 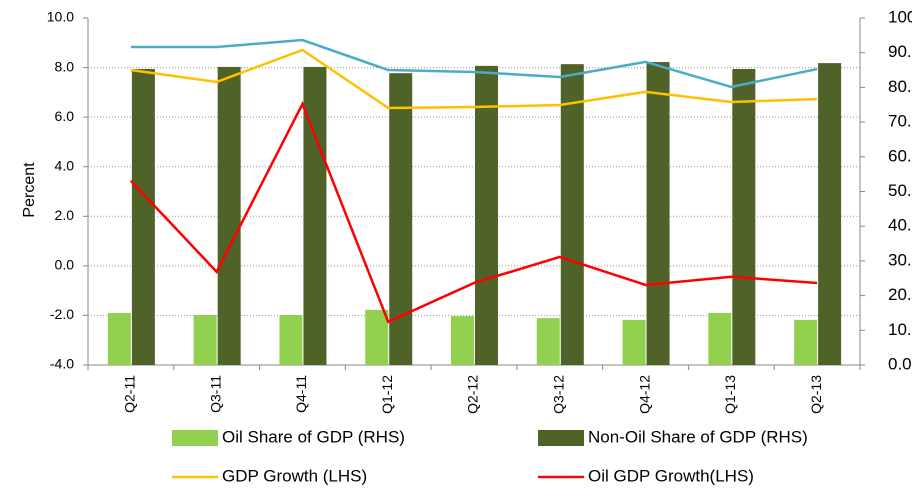 I want to click on legend-label: Oil GDP Growth(LHS), so click(x=671, y=475).